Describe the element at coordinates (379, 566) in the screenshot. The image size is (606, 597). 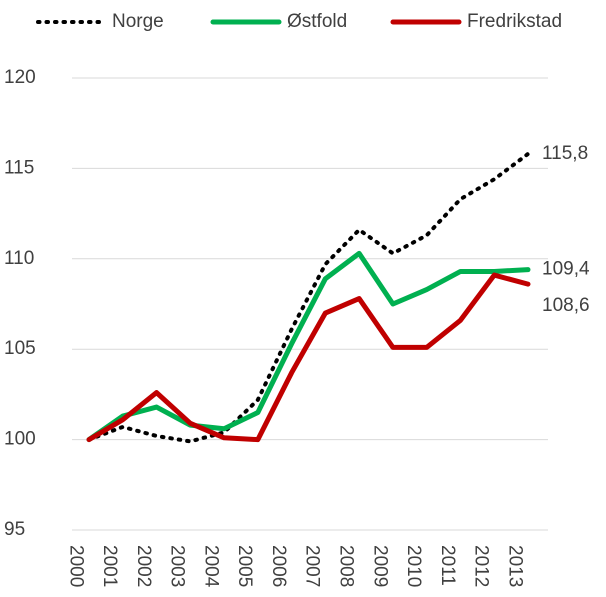
I see `x-tick-label: 2009` at that location.